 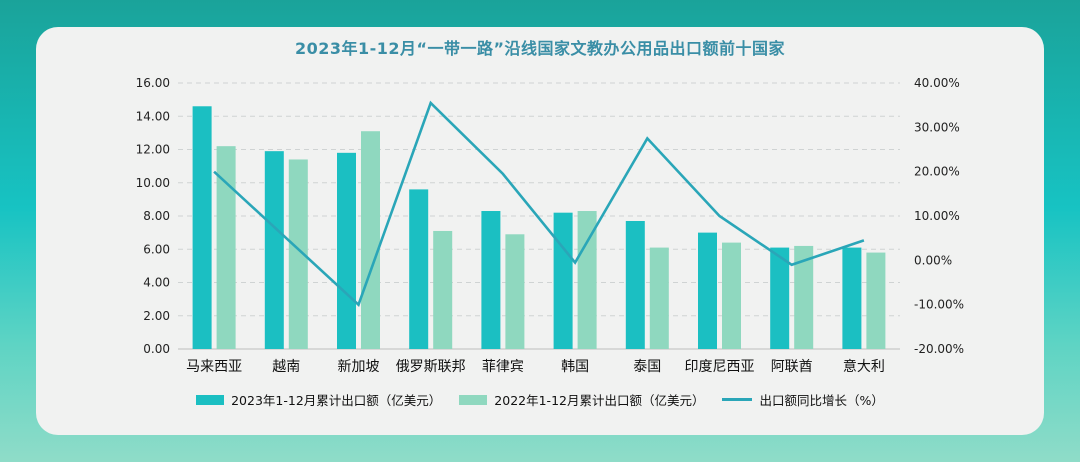 I want to click on y-left-tick-label: 2.00, so click(x=156, y=316).